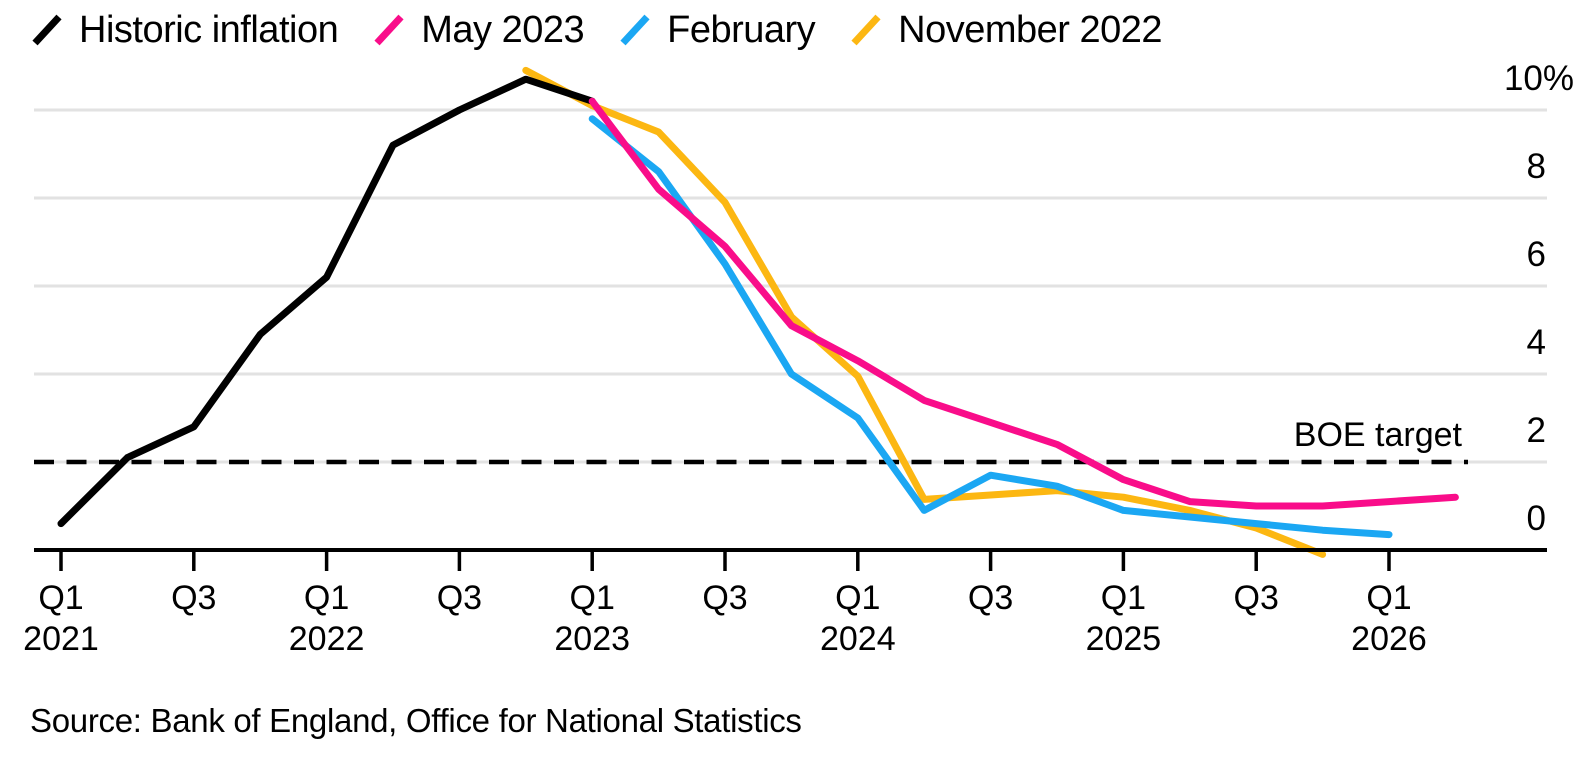 This screenshot has width=1591, height=757. What do you see at coordinates (858, 639) in the screenshot?
I see `x-tick-label-year: 2024` at bounding box center [858, 639].